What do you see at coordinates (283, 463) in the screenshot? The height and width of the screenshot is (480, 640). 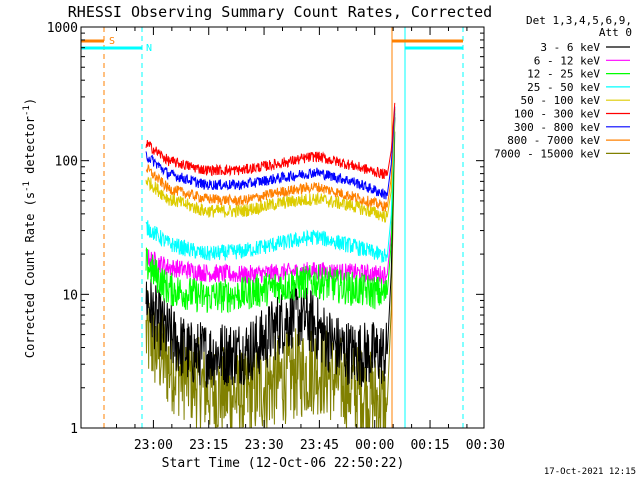 I see `x-axis-label: Start Time (12-Oct-06 22:50:22)` at bounding box center [283, 463].